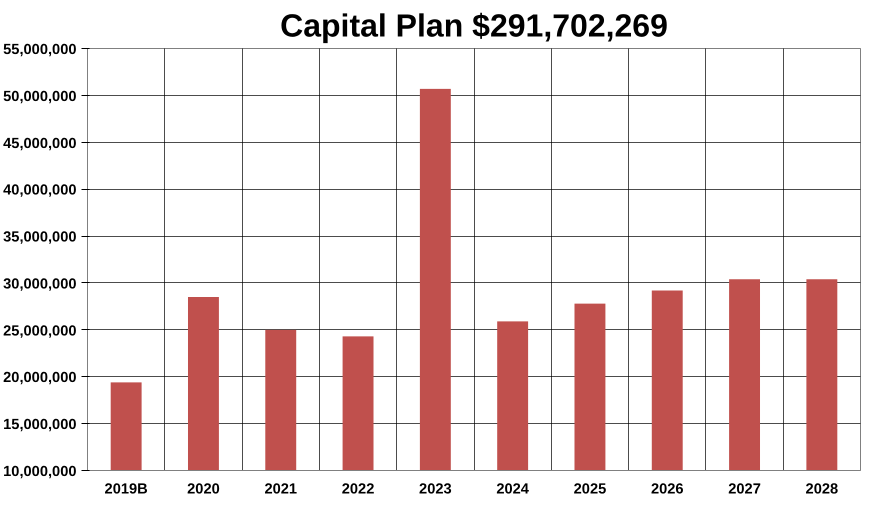 The height and width of the screenshot is (507, 896). I want to click on x-tick-label: 2022, so click(358, 490).